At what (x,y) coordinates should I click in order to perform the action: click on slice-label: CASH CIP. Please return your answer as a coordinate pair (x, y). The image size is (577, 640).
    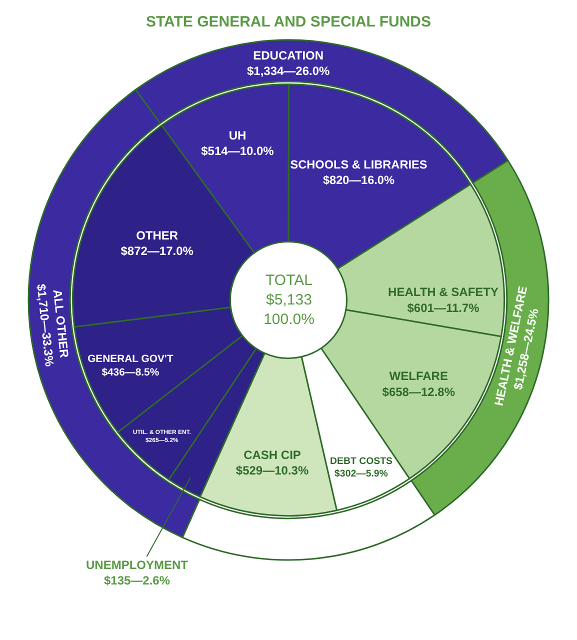
    Looking at the image, I should click on (272, 455).